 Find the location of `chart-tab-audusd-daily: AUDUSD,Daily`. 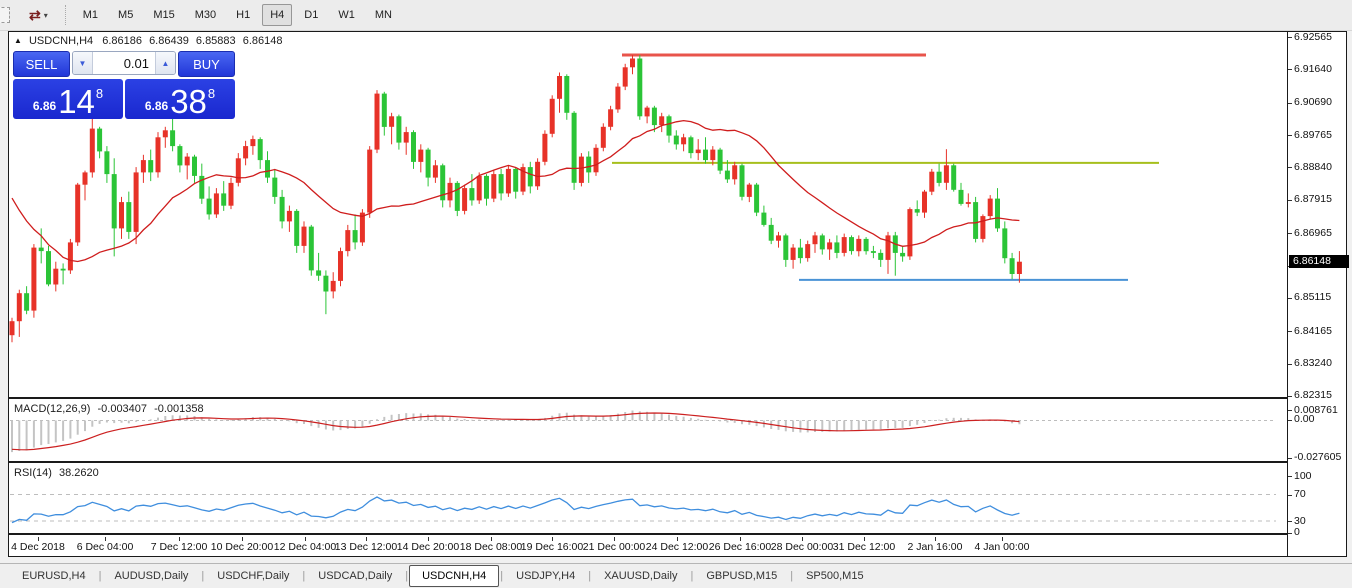

chart-tab-audusd-daily: AUDUSD,Daily is located at coordinates (151, 576).